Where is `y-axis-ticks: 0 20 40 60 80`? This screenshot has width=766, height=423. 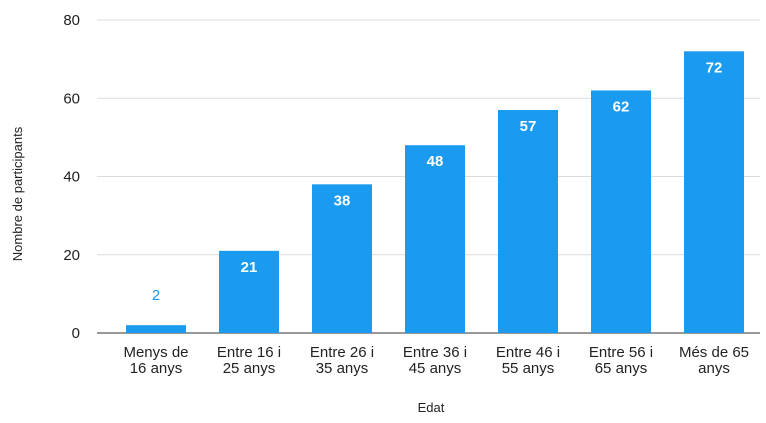 y-axis-ticks: 0 20 40 60 80 is located at coordinates (71, 177).